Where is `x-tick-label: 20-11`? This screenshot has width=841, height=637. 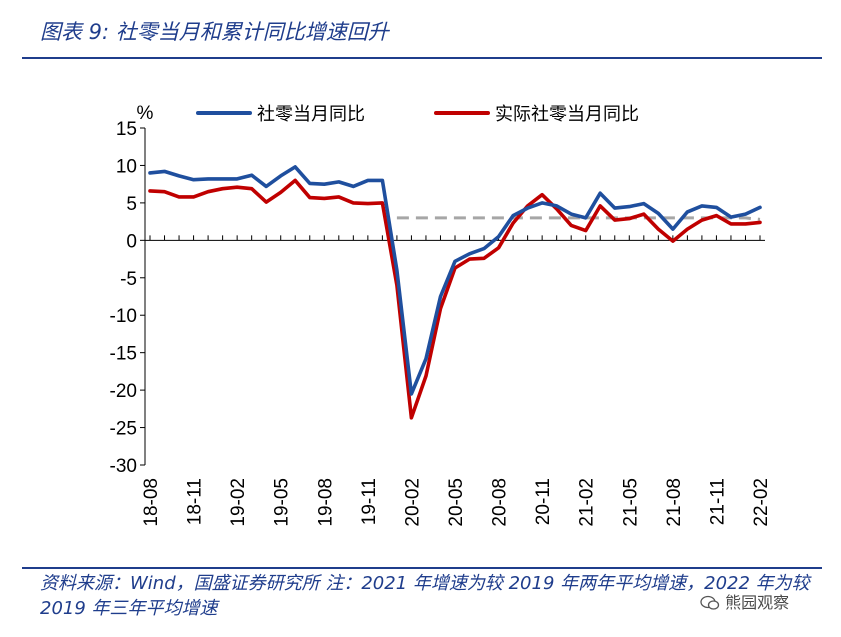 x-tick-label: 20-11 is located at coordinates (543, 501).